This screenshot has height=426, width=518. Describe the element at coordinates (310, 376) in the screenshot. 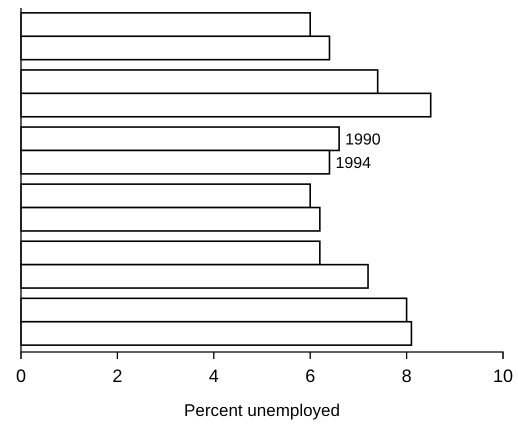

I see `x-tick-label: 6` at that location.